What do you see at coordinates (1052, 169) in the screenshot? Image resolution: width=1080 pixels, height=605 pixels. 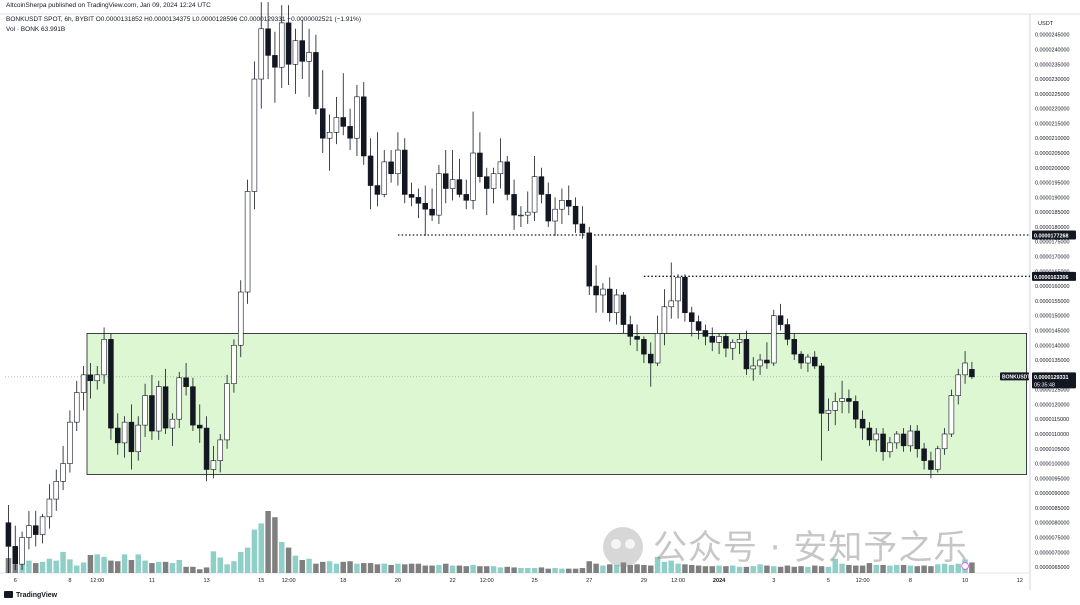 I see `price-tick-label: 0.0000200000` at bounding box center [1052, 169].